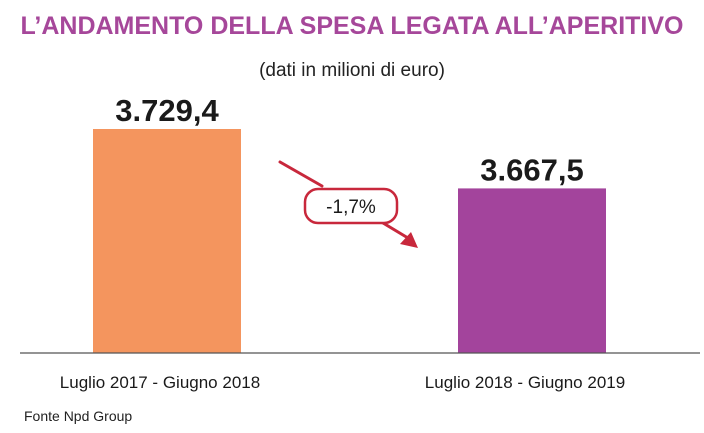 The width and height of the screenshot is (704, 433). What do you see at coordinates (160, 382) in the screenshot?
I see `category-label: Luglio 2017 - Giugno 2018` at bounding box center [160, 382].